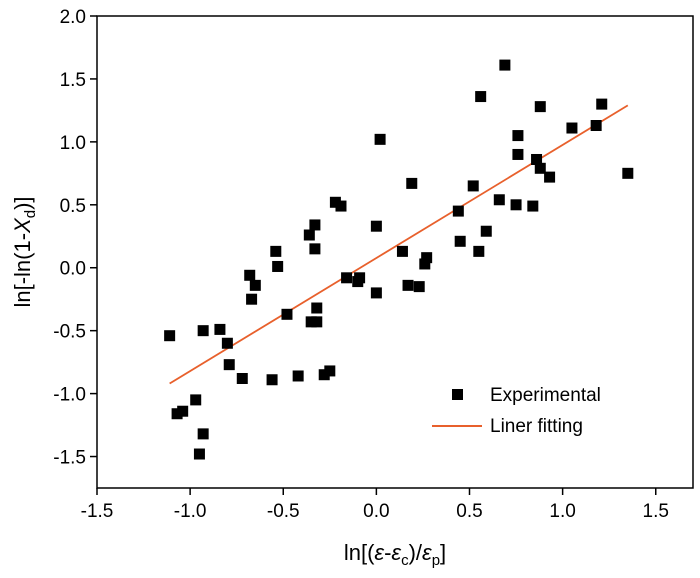  What do you see at coordinates (73, 269) in the screenshot?
I see `y-tick-label: 0.0` at bounding box center [73, 269].